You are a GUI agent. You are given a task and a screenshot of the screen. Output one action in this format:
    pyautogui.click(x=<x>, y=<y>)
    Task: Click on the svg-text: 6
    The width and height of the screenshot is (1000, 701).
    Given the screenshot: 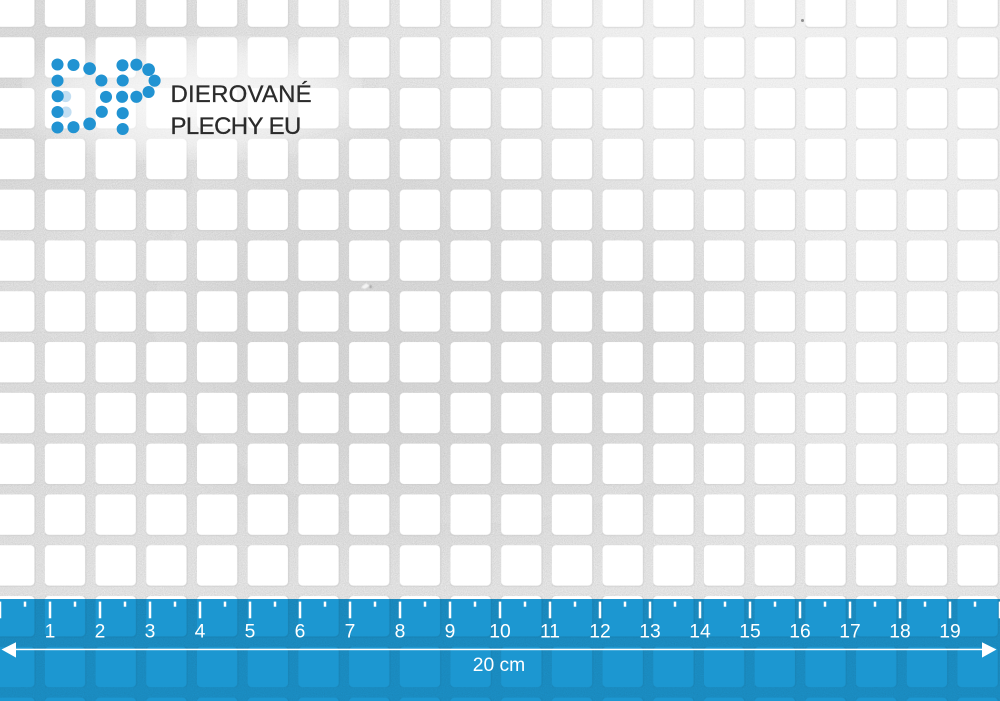 What is the action you would take?
    pyautogui.click(x=300, y=632)
    